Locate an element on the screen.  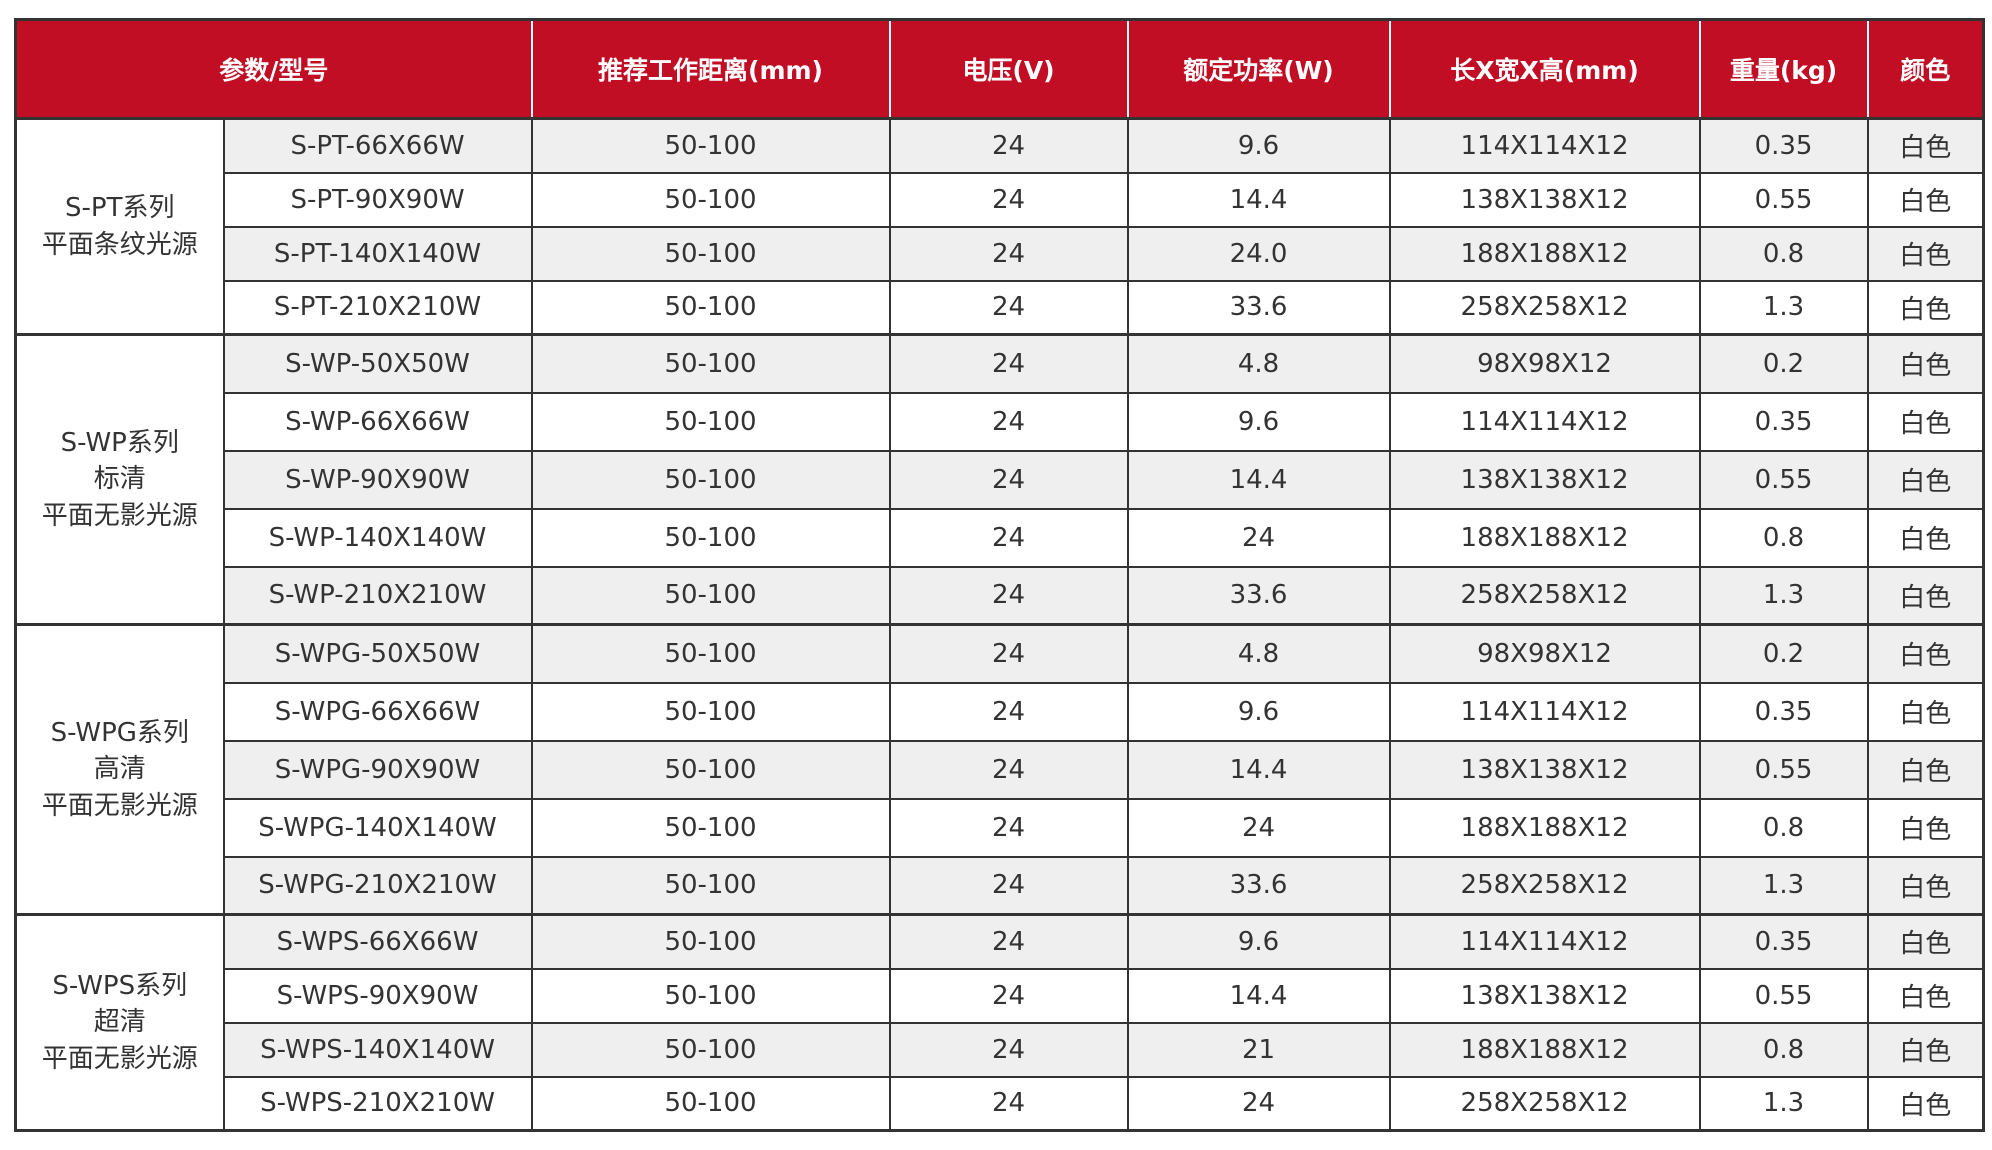
series-cell: S-WPG系列 高清 平面无影光源 is located at coordinates (119, 769).